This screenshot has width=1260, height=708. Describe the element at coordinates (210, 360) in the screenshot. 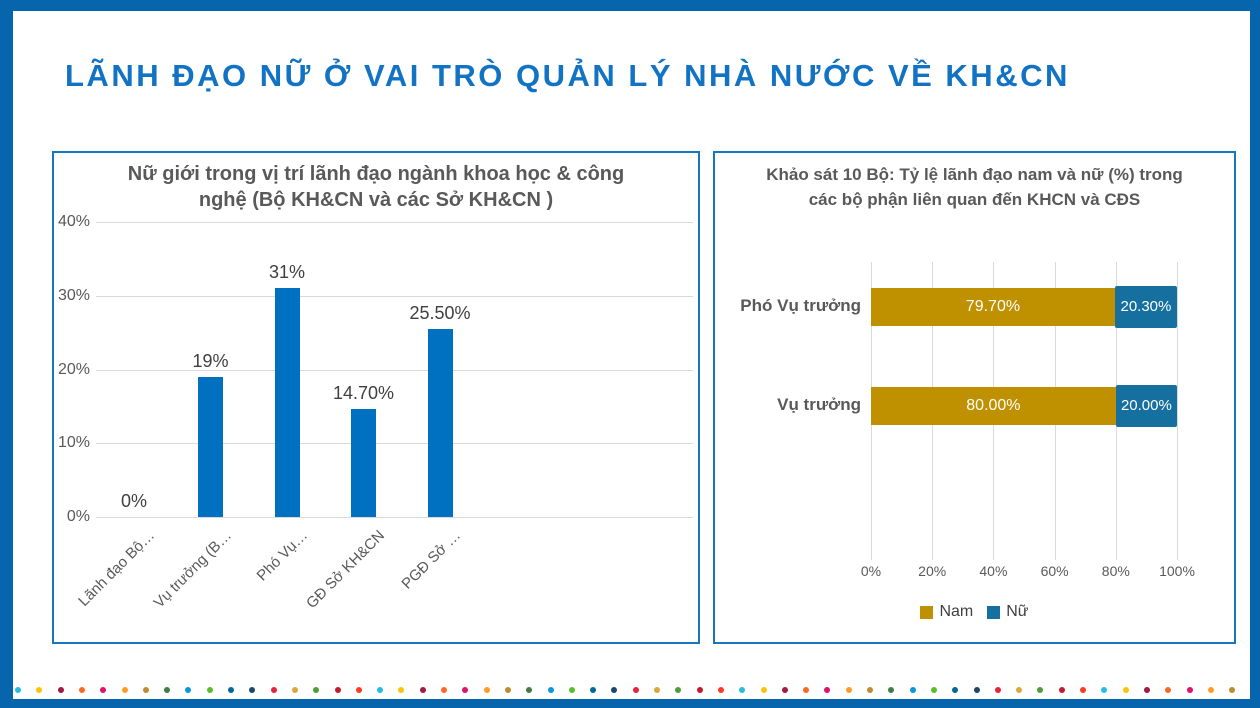

I see `bar-value-label: 19%` at that location.